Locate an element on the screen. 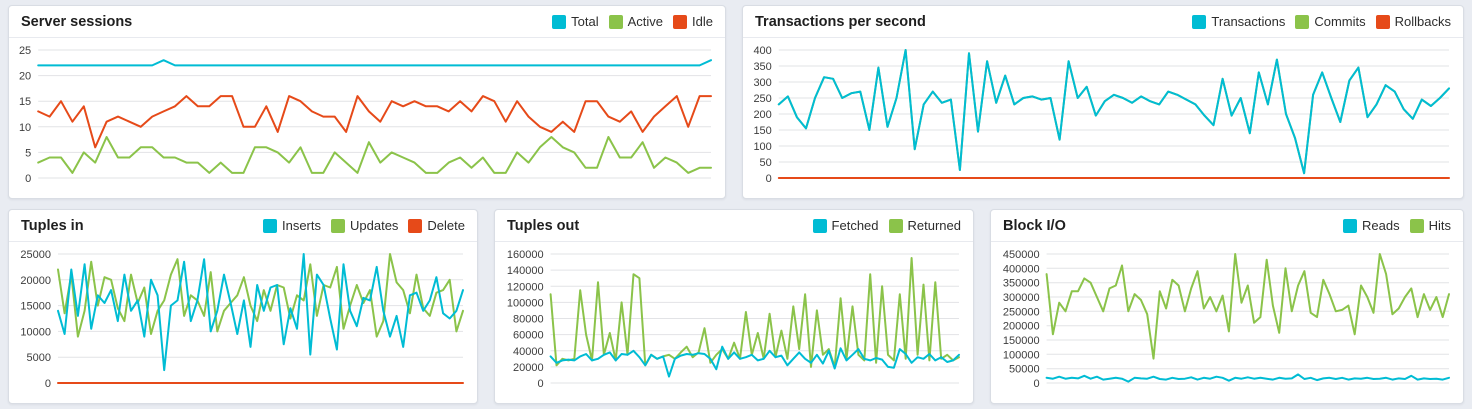 Image resolution: width=1472 pixels, height=409 pixels. y-tick-label: 400000 is located at coordinates (1021, 269).